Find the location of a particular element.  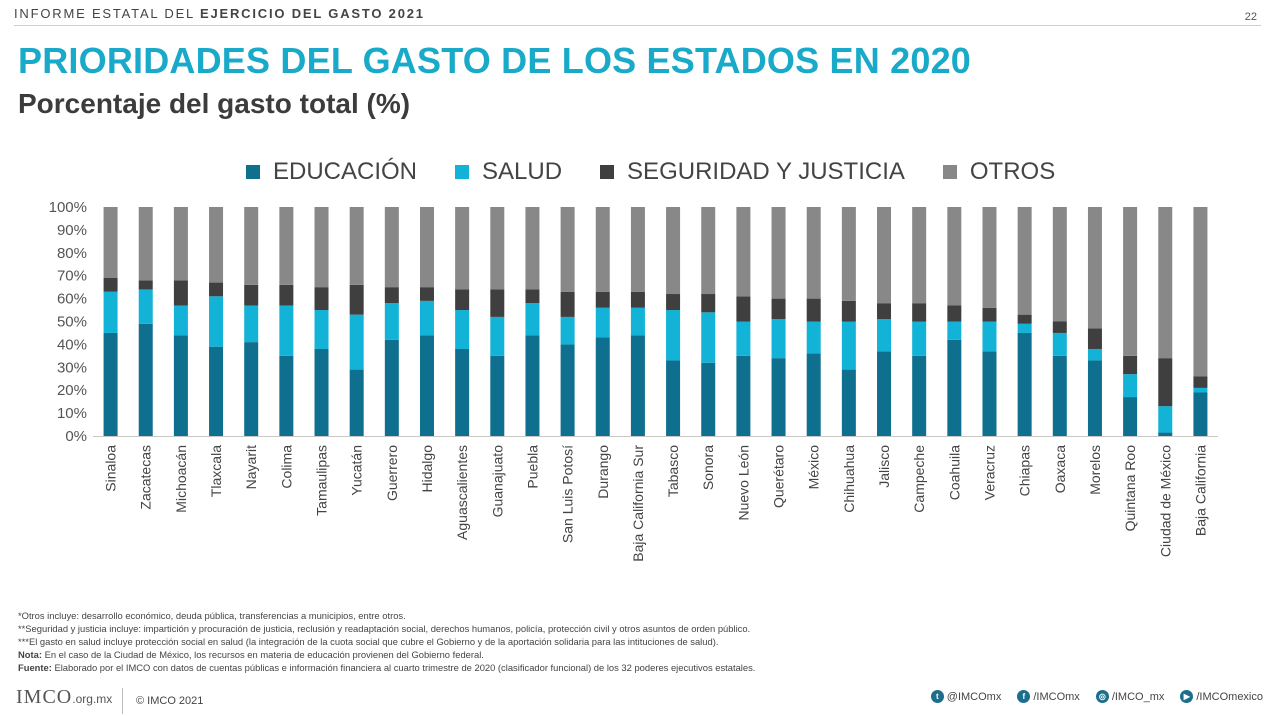

social-instagram: ◎/IMCO_mx is located at coordinates (1130, 696).